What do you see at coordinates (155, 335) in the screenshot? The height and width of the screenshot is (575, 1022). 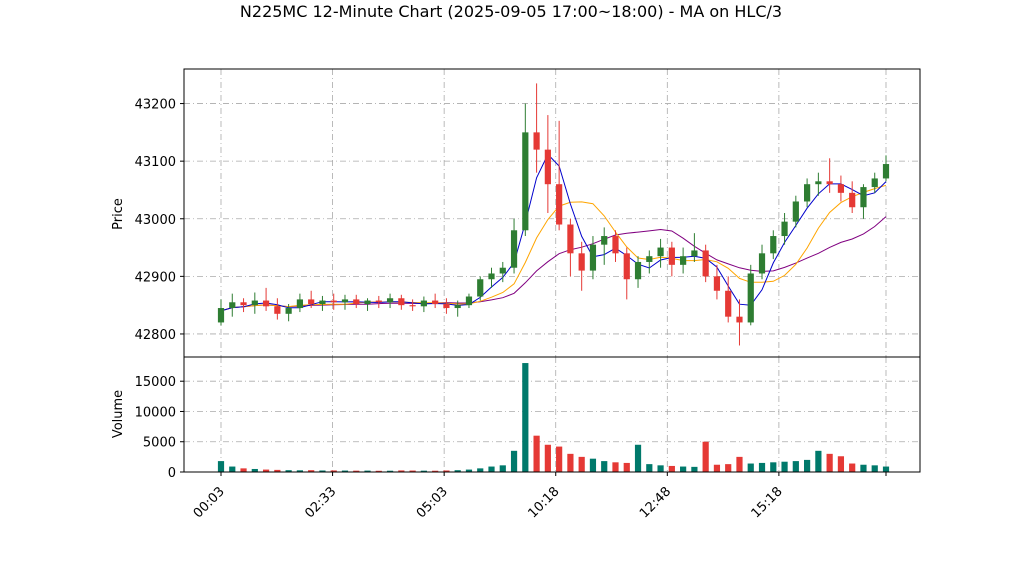 I see `price-tick-label: 42800` at bounding box center [155, 335].